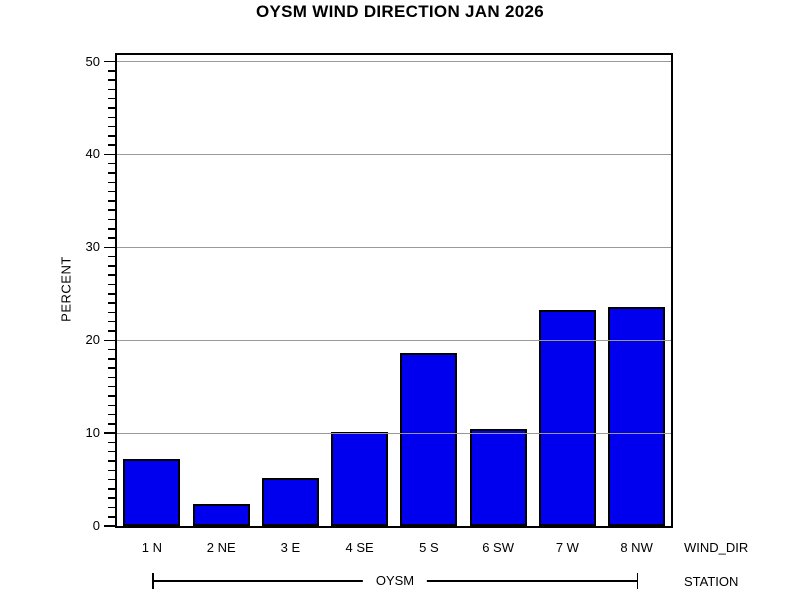 Image resolution: width=800 pixels, height=600 pixels. I want to click on group-axis: OYSM, so click(395, 581).